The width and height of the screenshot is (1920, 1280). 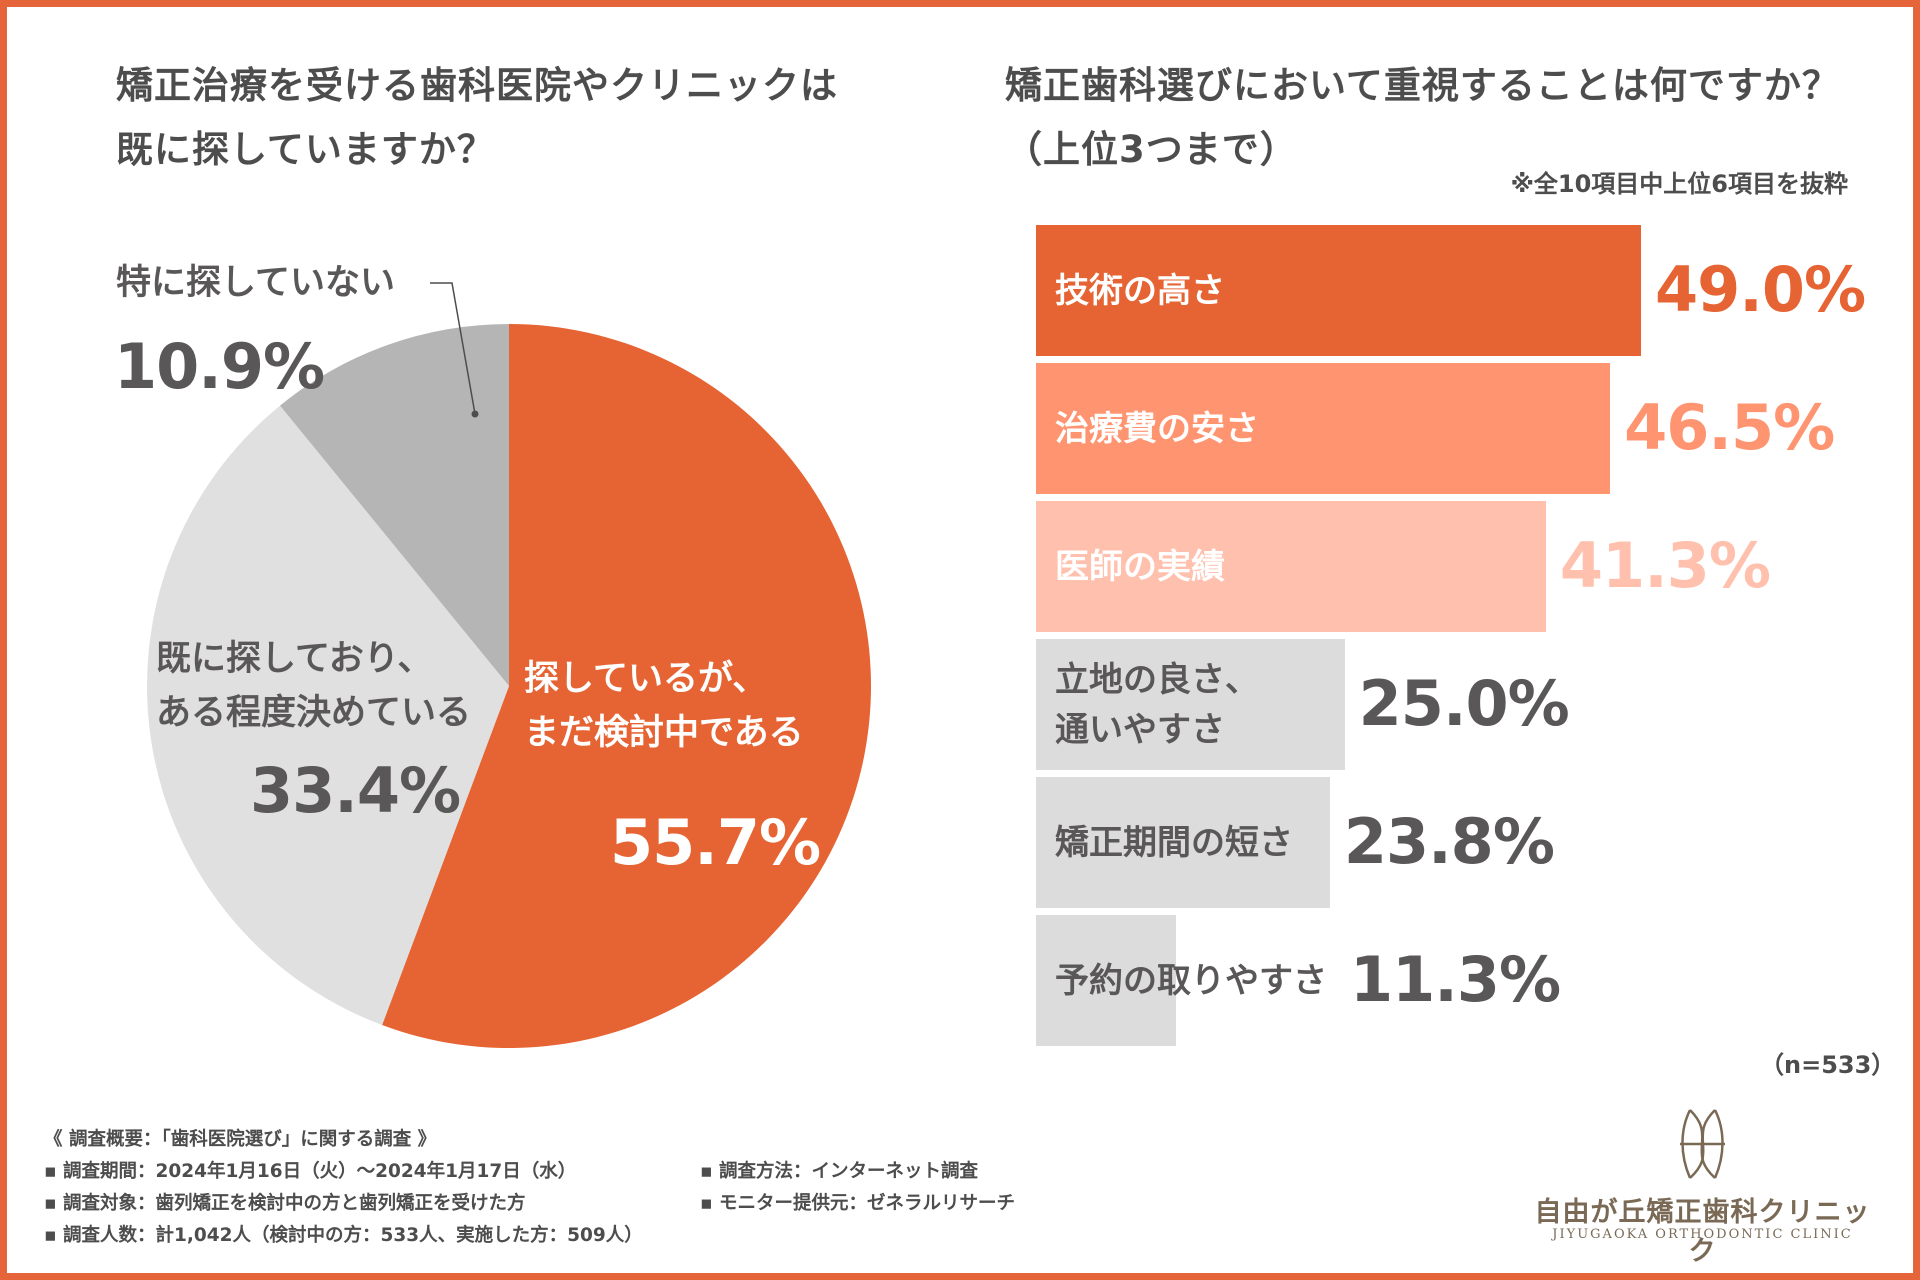 What do you see at coordinates (1422, 85) in the screenshot?
I see `right-title-line-1: 矯正歯科選びにおいて重視することは何ですか？` at bounding box center [1422, 85].